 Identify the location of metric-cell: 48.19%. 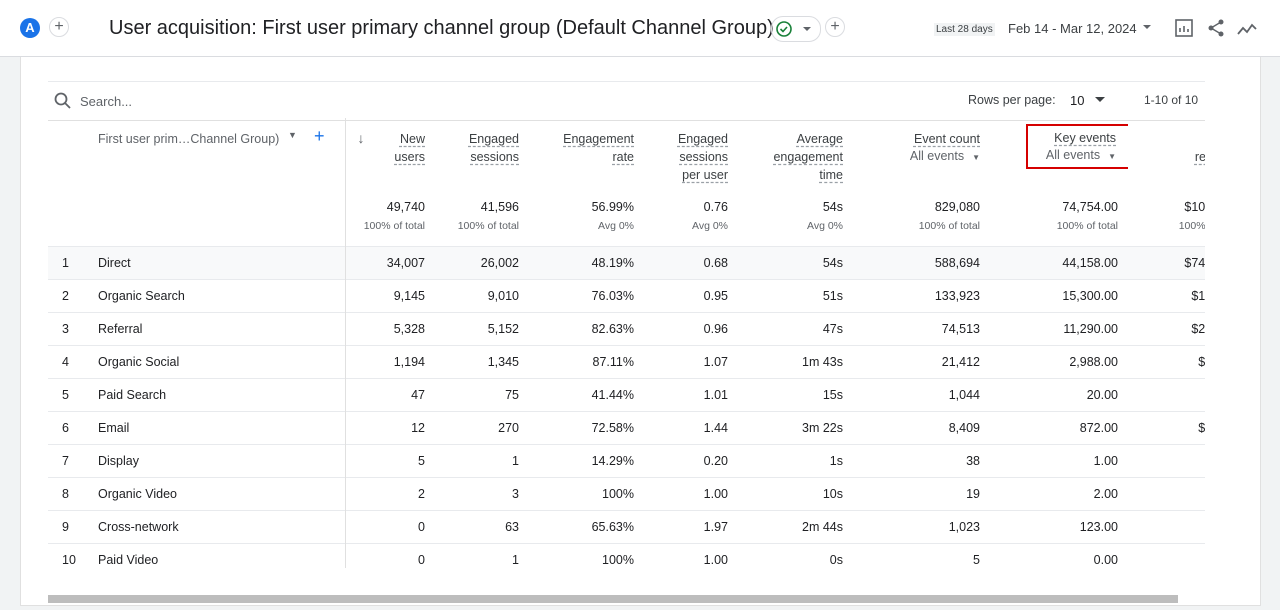
(586, 263).